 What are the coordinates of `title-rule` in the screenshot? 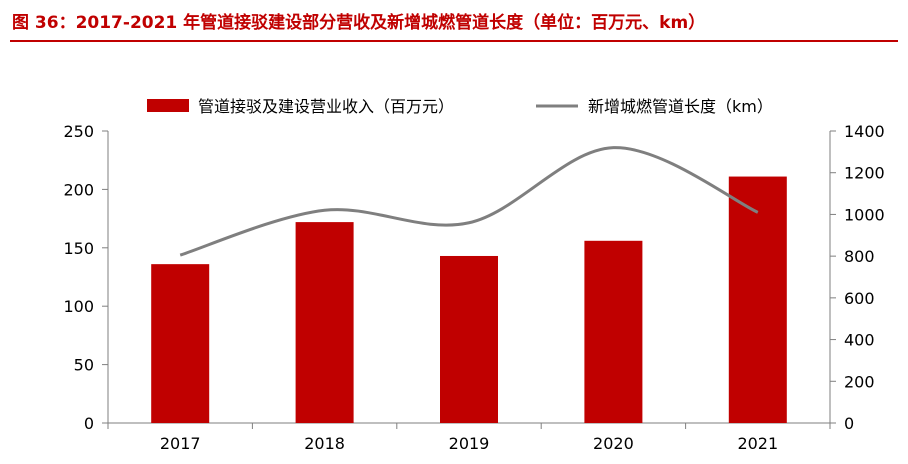 It's located at (454, 41).